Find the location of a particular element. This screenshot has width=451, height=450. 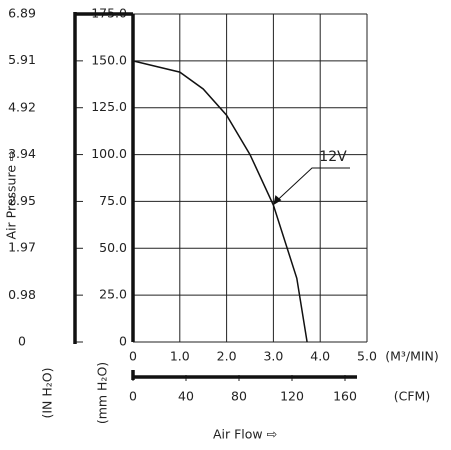

y-tick-label: 50.0 is located at coordinates (113, 247).